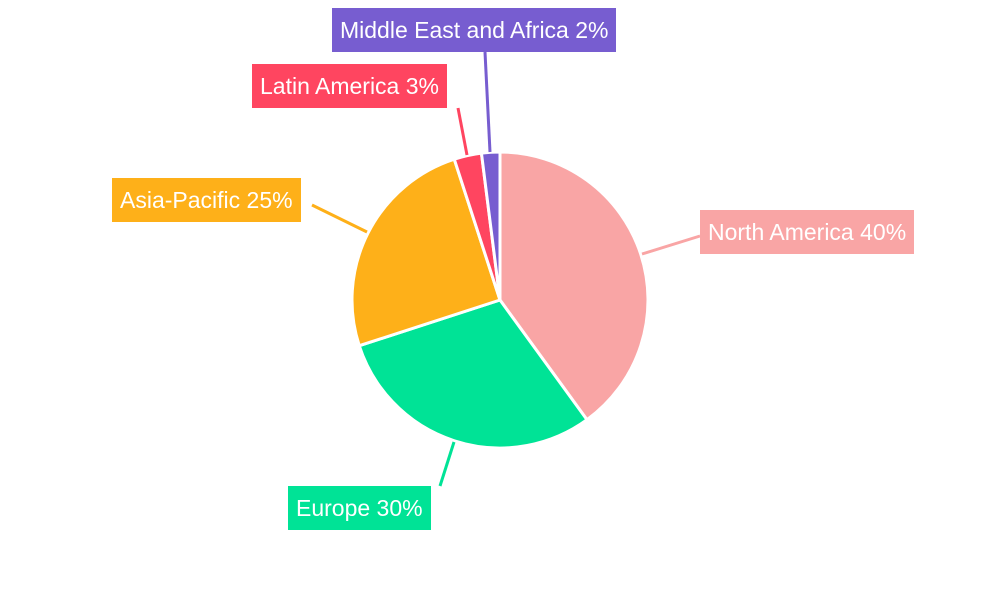 The width and height of the screenshot is (1000, 600). I want to click on slice-middle-east-and-africa, so click(490, 225).